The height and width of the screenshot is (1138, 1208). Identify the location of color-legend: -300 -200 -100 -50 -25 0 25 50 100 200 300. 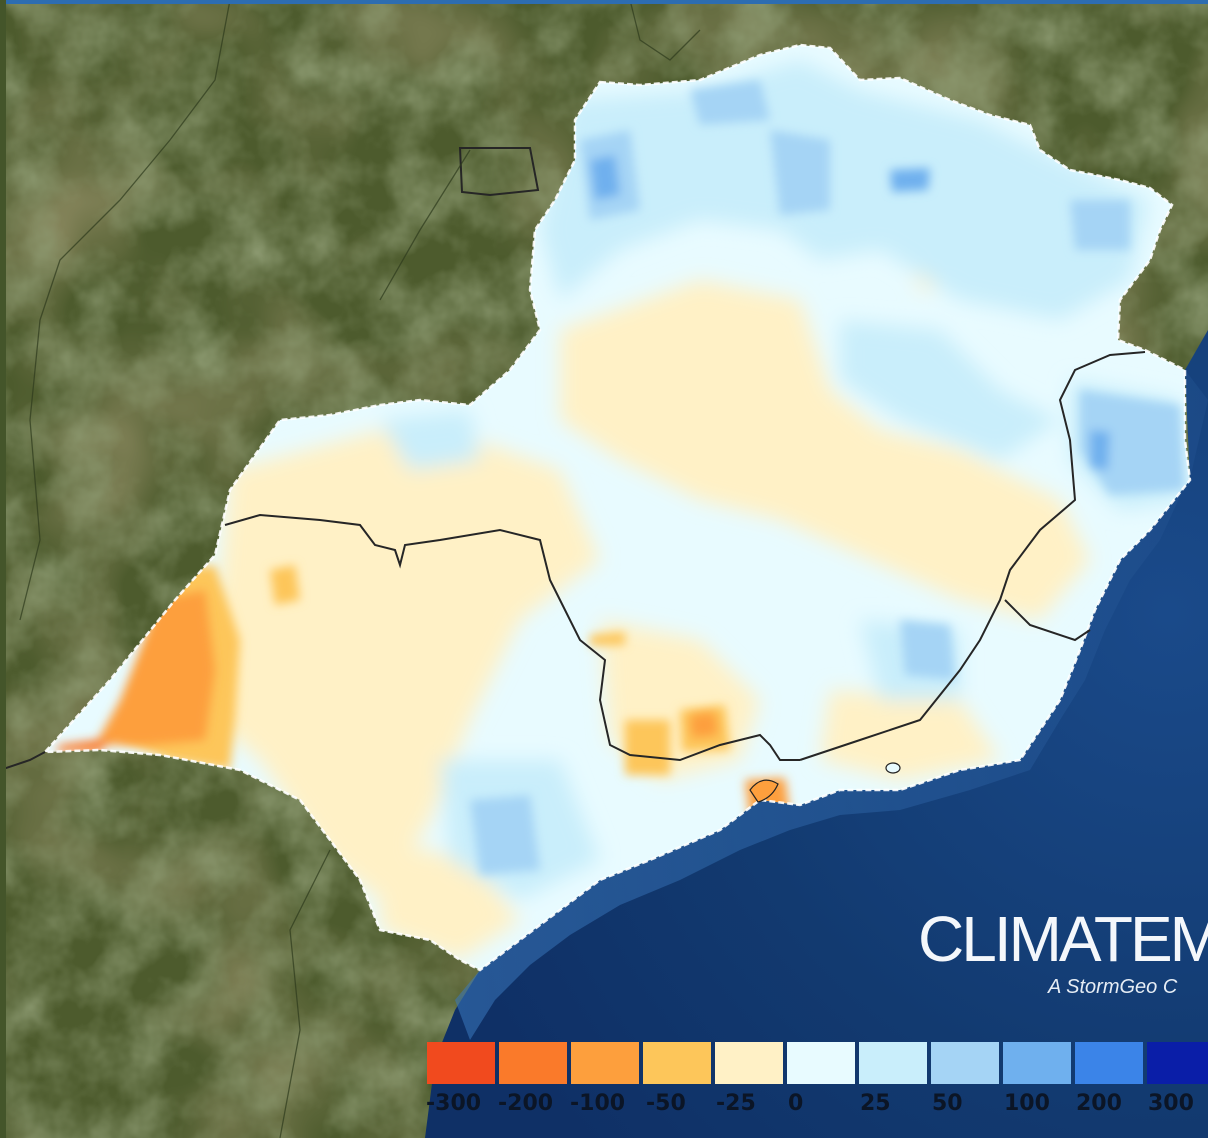
(816, 1090).